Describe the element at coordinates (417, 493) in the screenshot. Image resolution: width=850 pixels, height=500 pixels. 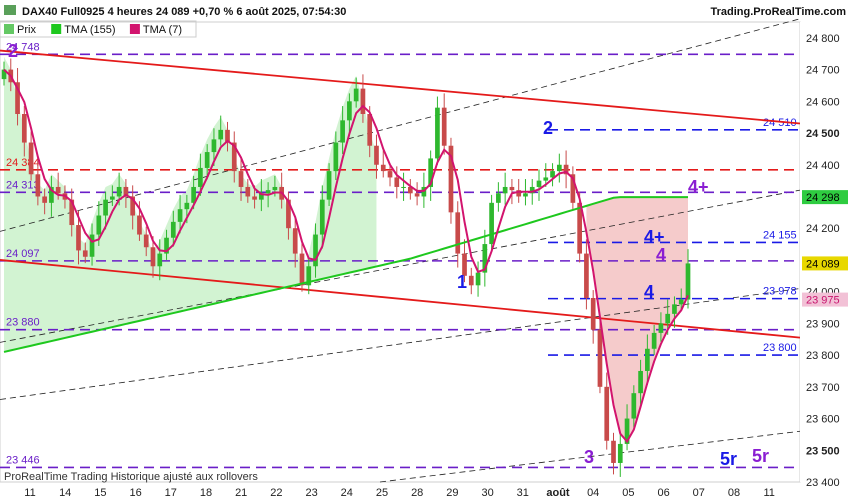
I see `x-tick-label: 28` at that location.